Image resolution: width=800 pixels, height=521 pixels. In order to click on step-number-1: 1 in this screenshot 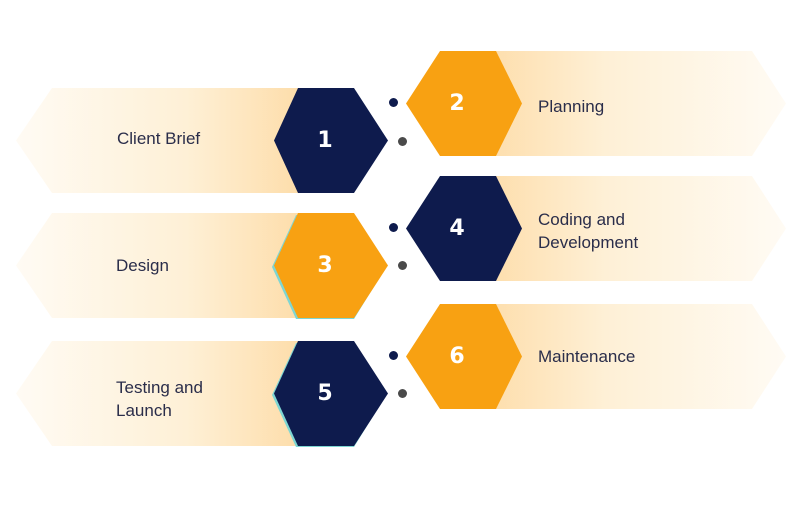, I will do `click(325, 140)`.